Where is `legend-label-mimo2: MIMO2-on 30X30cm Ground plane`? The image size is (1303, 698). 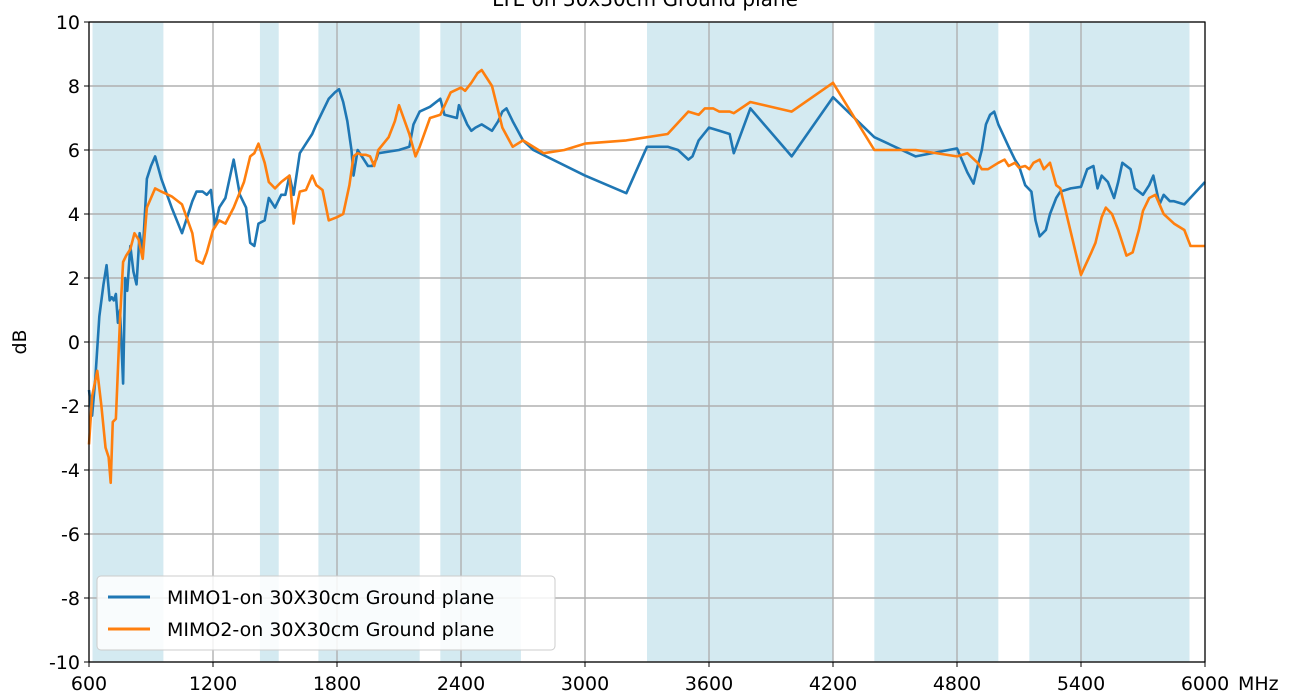 legend-label-mimo2: MIMO2-on 30X30cm Ground plane is located at coordinates (330, 630).